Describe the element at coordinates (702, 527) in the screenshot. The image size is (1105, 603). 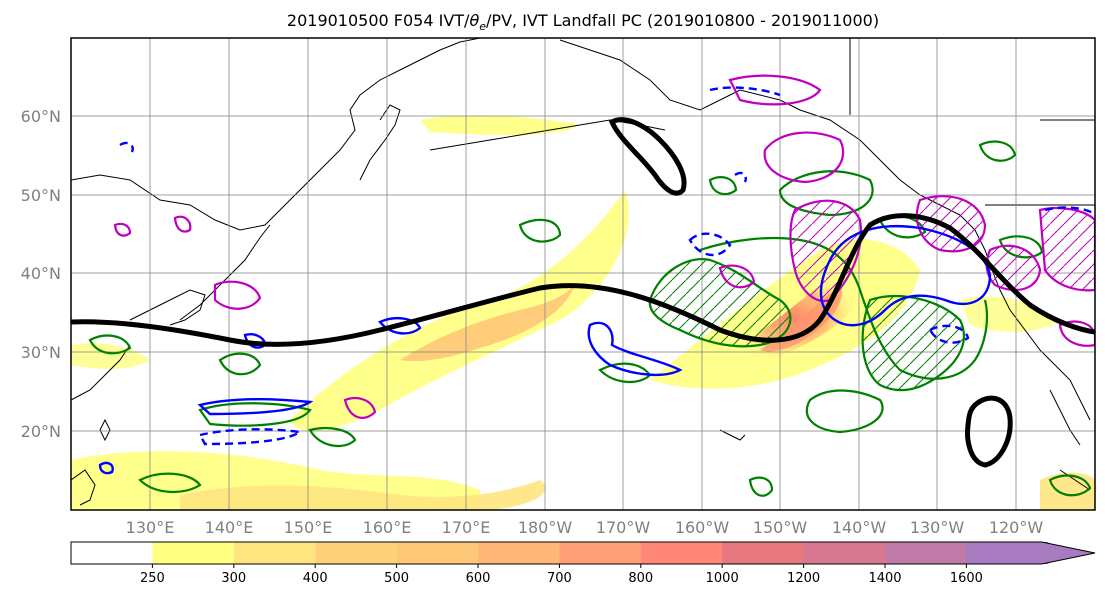
I see `lon-label-160w: 160°W` at that location.